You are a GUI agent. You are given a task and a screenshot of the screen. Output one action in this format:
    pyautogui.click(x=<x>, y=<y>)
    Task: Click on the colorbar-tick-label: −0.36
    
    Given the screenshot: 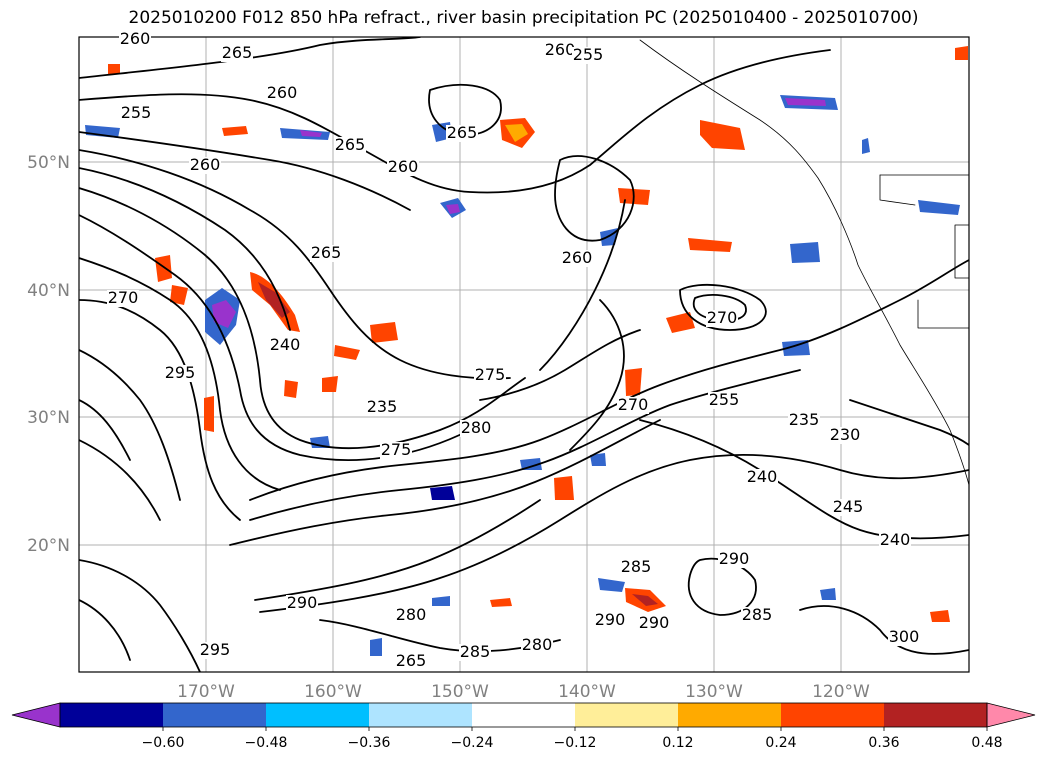 What is the action you would take?
    pyautogui.click(x=369, y=743)
    